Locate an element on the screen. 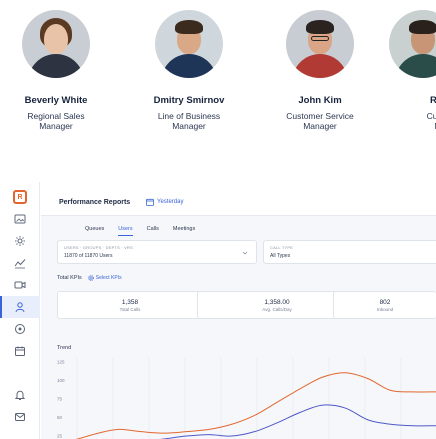 Image resolution: width=436 pixels, height=439 pixels. sidebar-item-users is located at coordinates (20, 307).